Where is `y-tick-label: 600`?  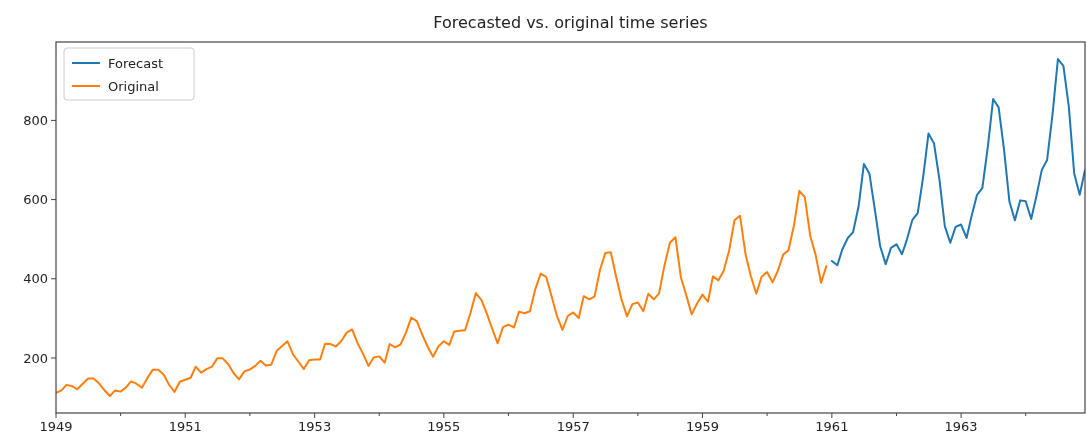
y-tick-label: 600 is located at coordinates (35, 200).